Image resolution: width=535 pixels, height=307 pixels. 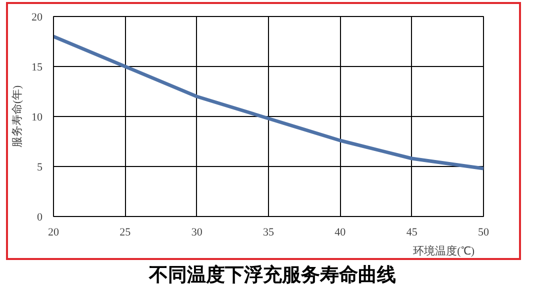 I want to click on x-tick-label: 35, so click(x=268, y=232).